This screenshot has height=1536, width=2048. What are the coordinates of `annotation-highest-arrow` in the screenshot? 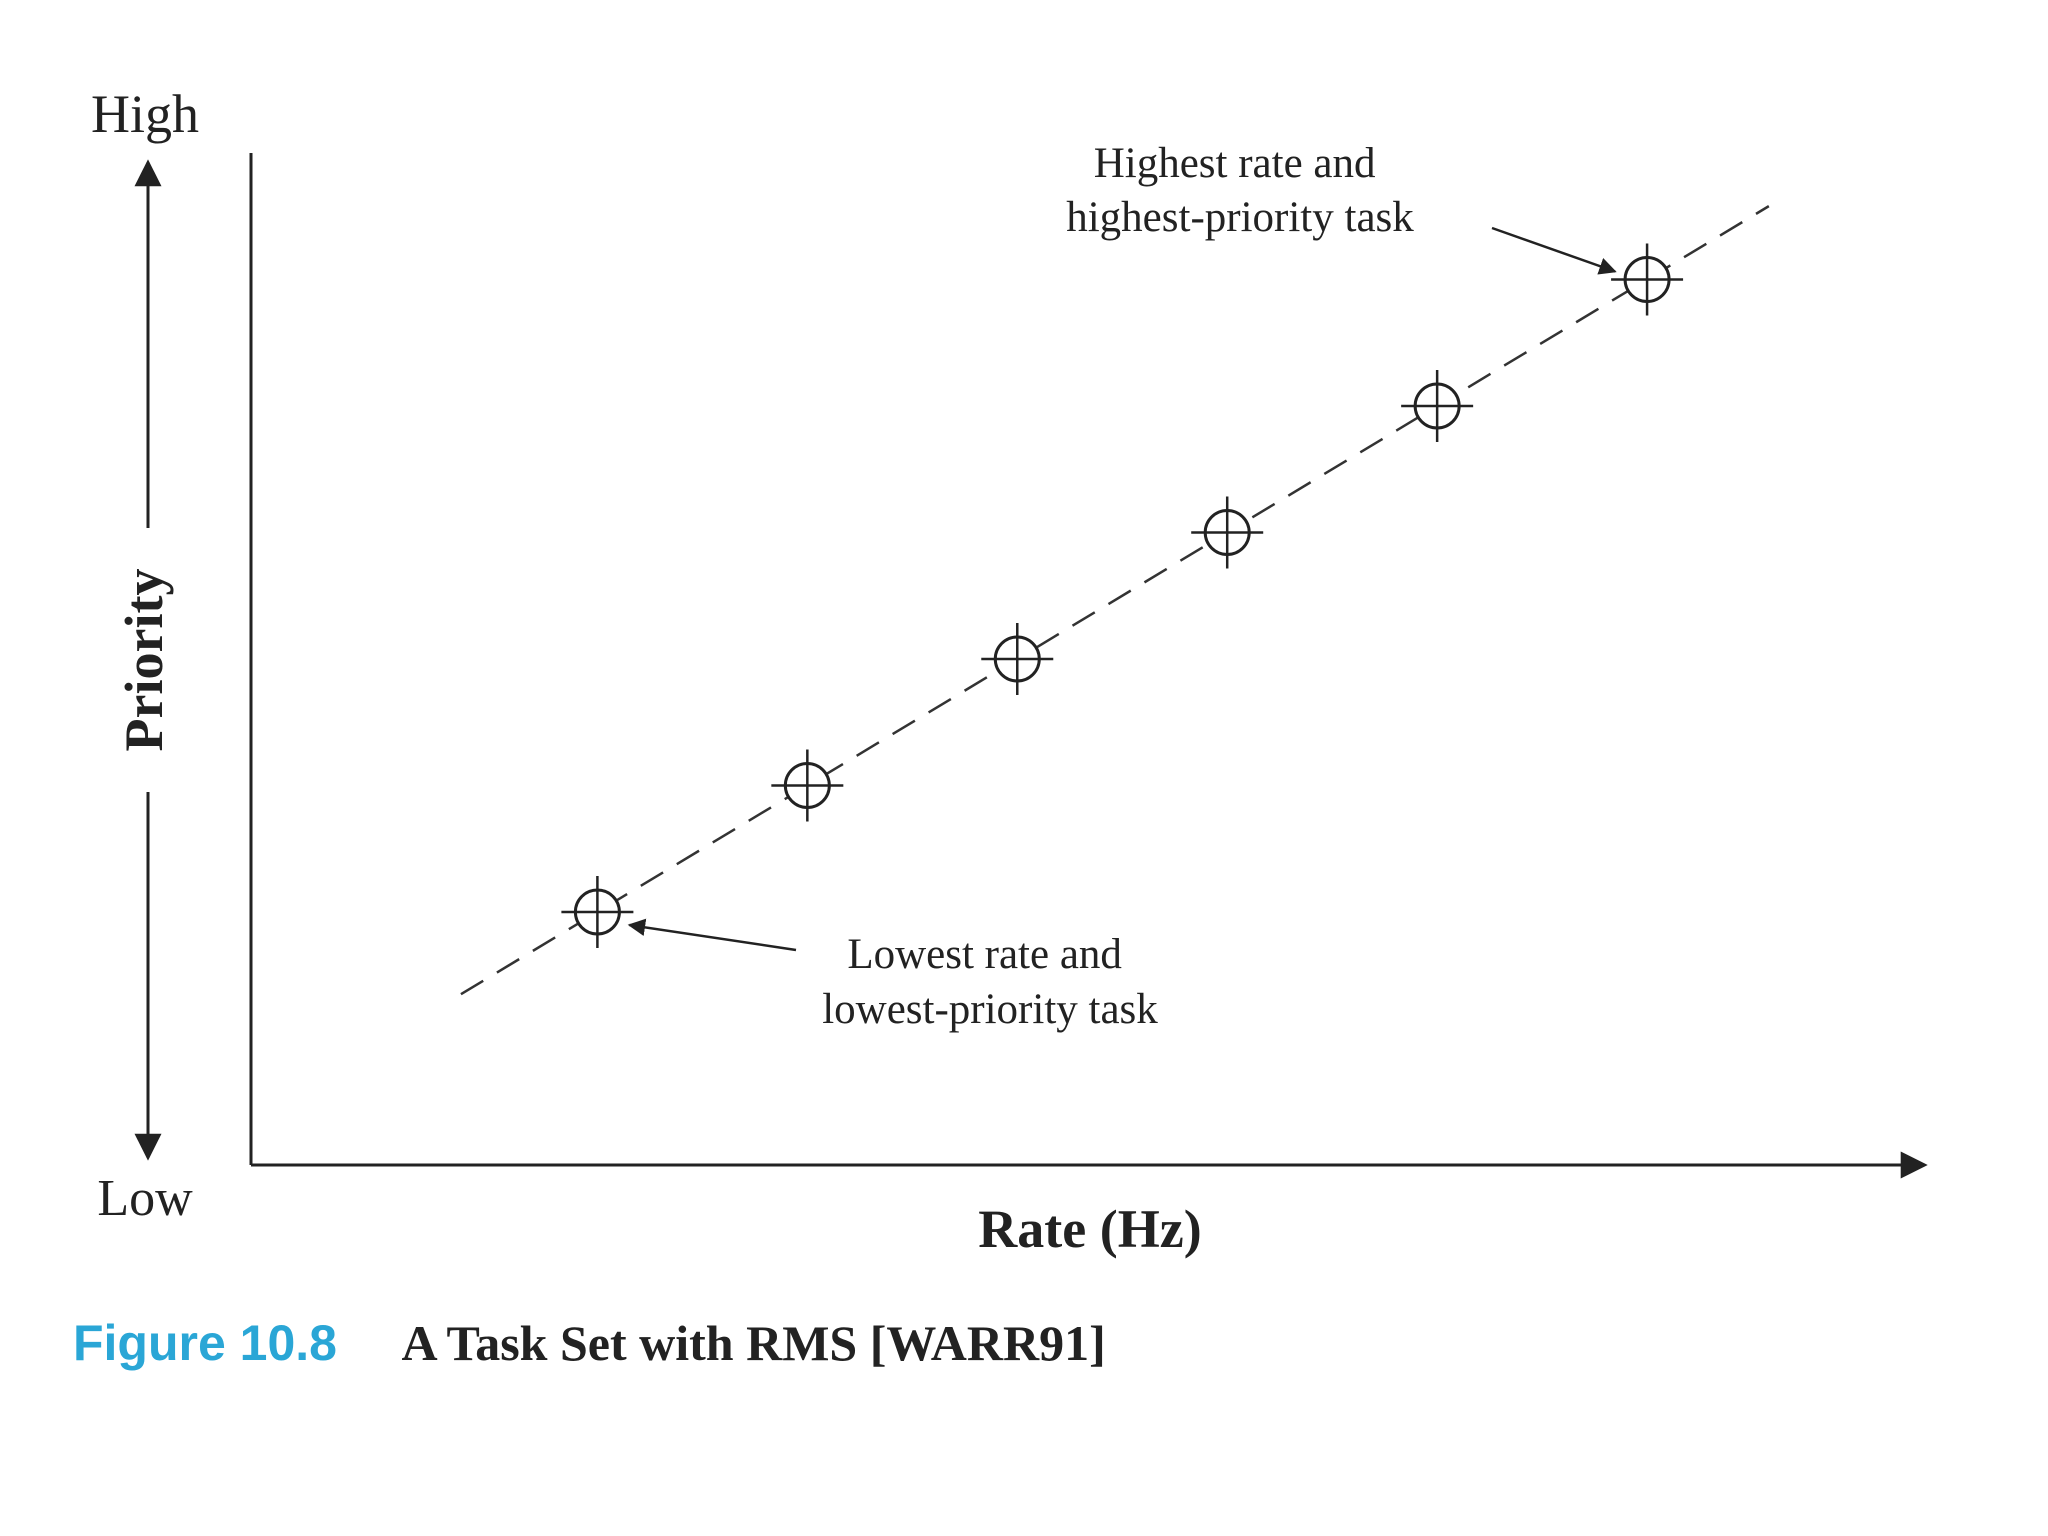 It's located at (1554, 250).